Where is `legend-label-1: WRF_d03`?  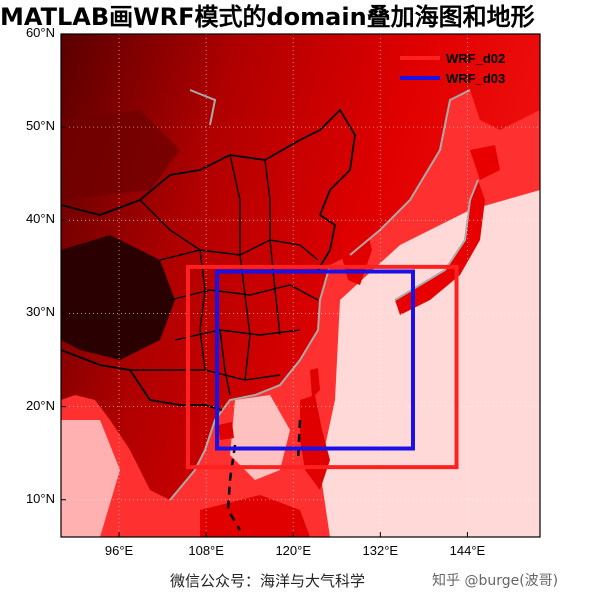 legend-label-1: WRF_d03 is located at coordinates (475, 78).